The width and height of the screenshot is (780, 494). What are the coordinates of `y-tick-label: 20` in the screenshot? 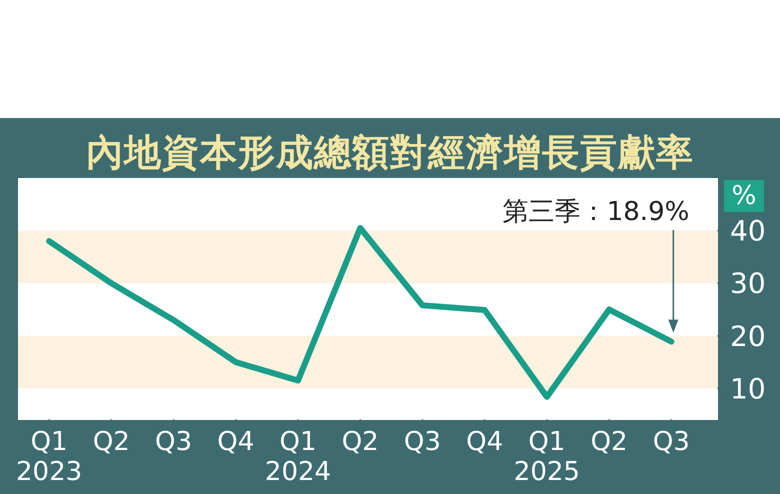 It's located at (748, 336).